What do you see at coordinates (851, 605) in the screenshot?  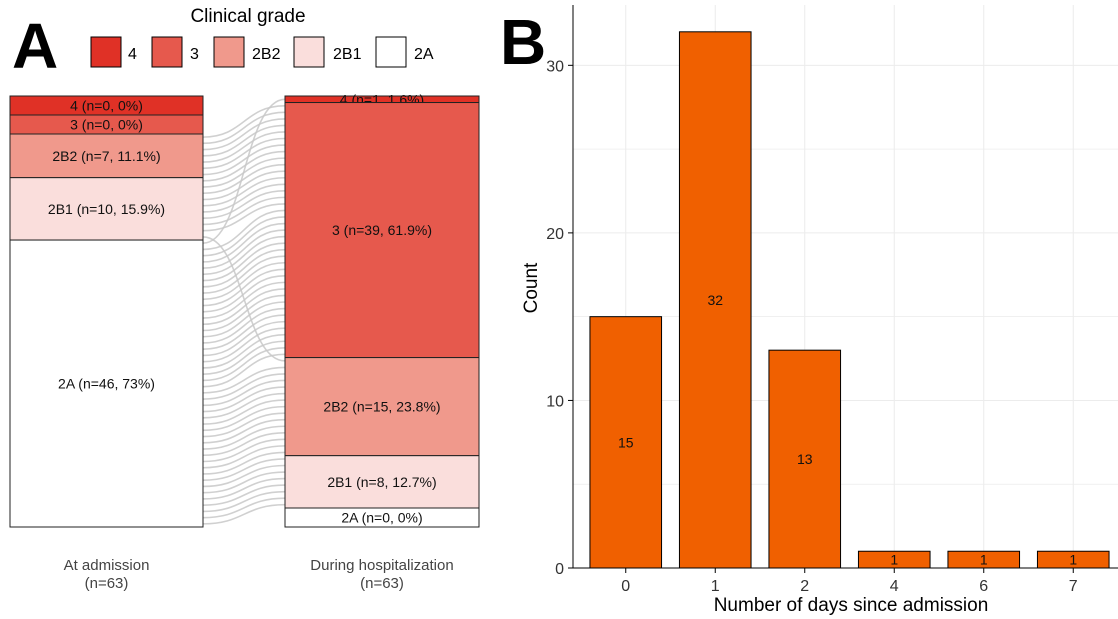 I see `bar-x-axis-title: Number of days since admission` at bounding box center [851, 605].